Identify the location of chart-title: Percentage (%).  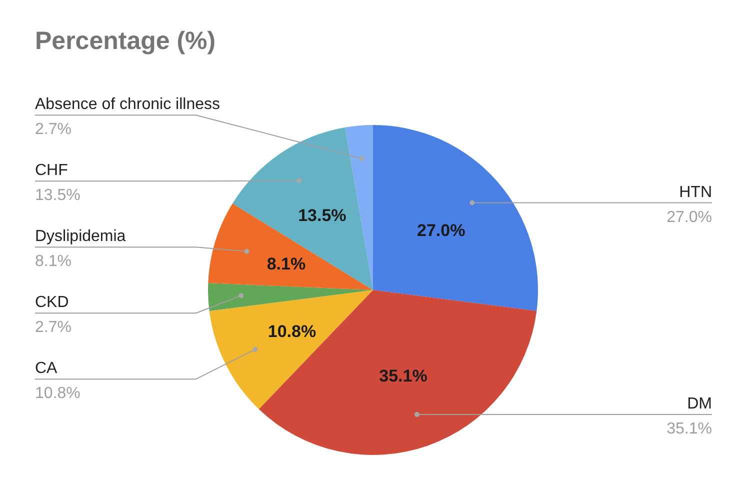
(125, 41).